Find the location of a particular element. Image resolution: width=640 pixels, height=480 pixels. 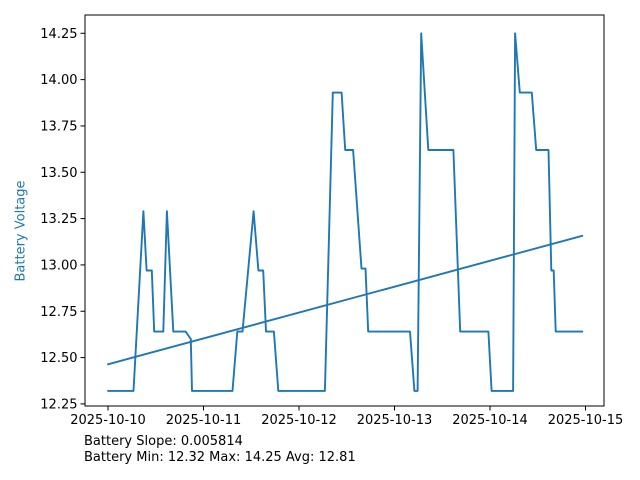

y-tick-label: 13.75 is located at coordinates (58, 126).